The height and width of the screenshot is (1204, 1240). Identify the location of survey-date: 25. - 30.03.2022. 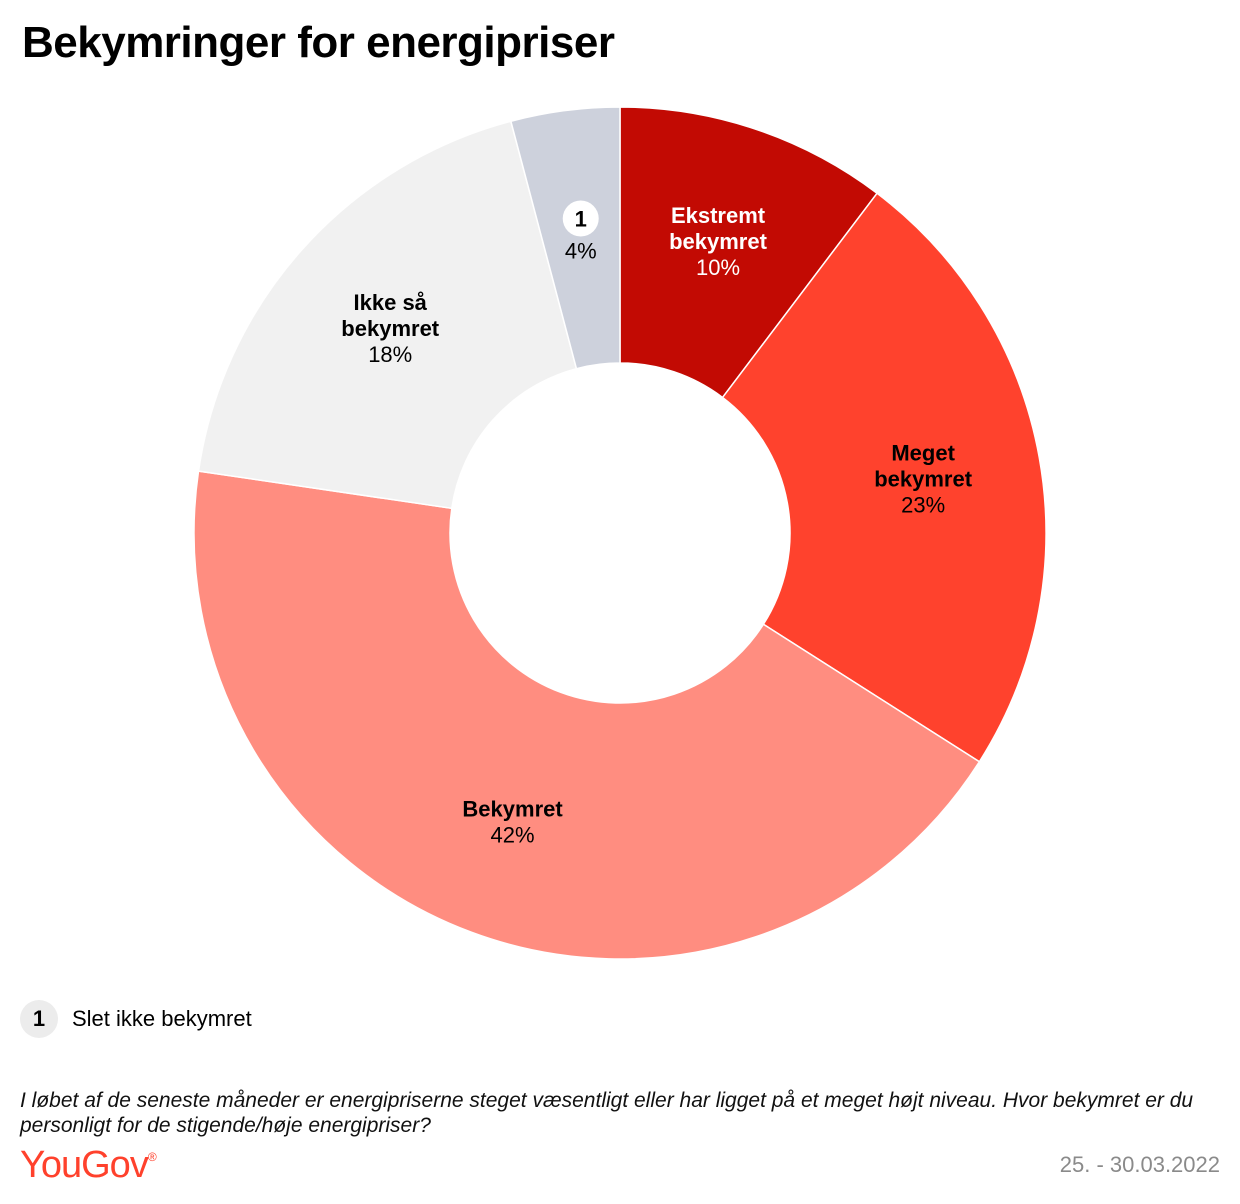
(1139, 1164).